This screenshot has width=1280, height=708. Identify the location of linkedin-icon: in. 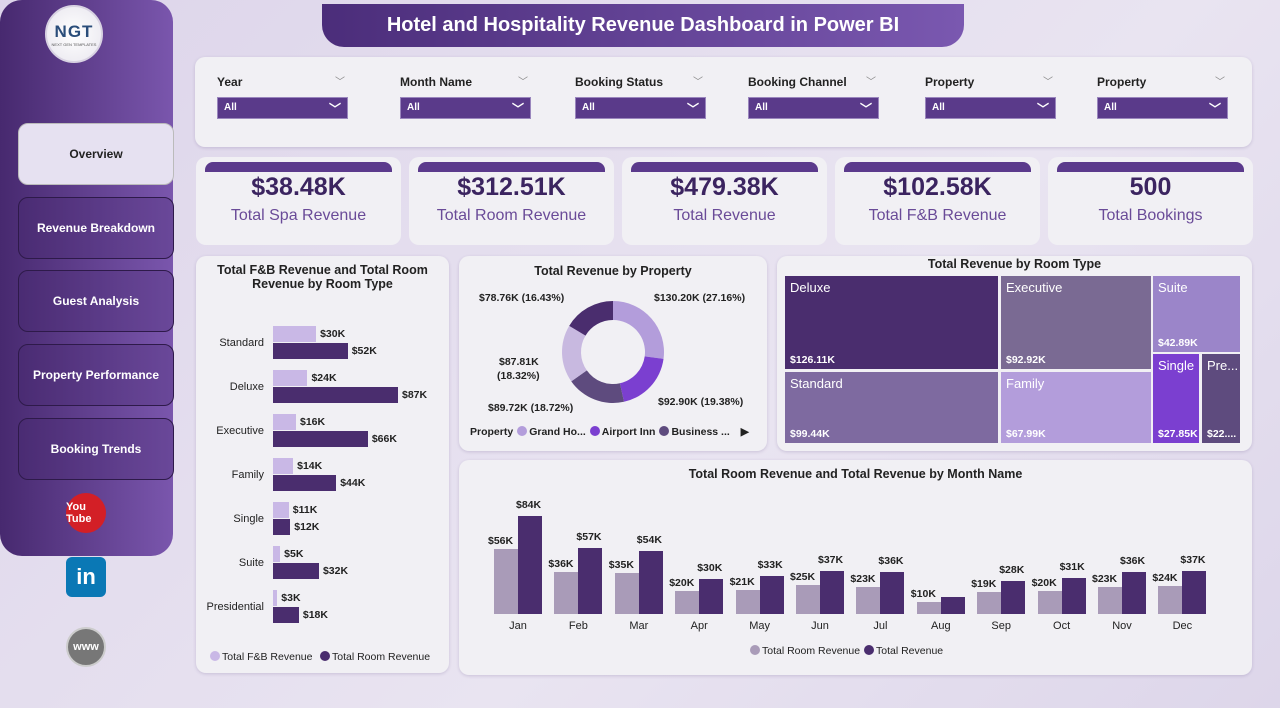
(86, 577).